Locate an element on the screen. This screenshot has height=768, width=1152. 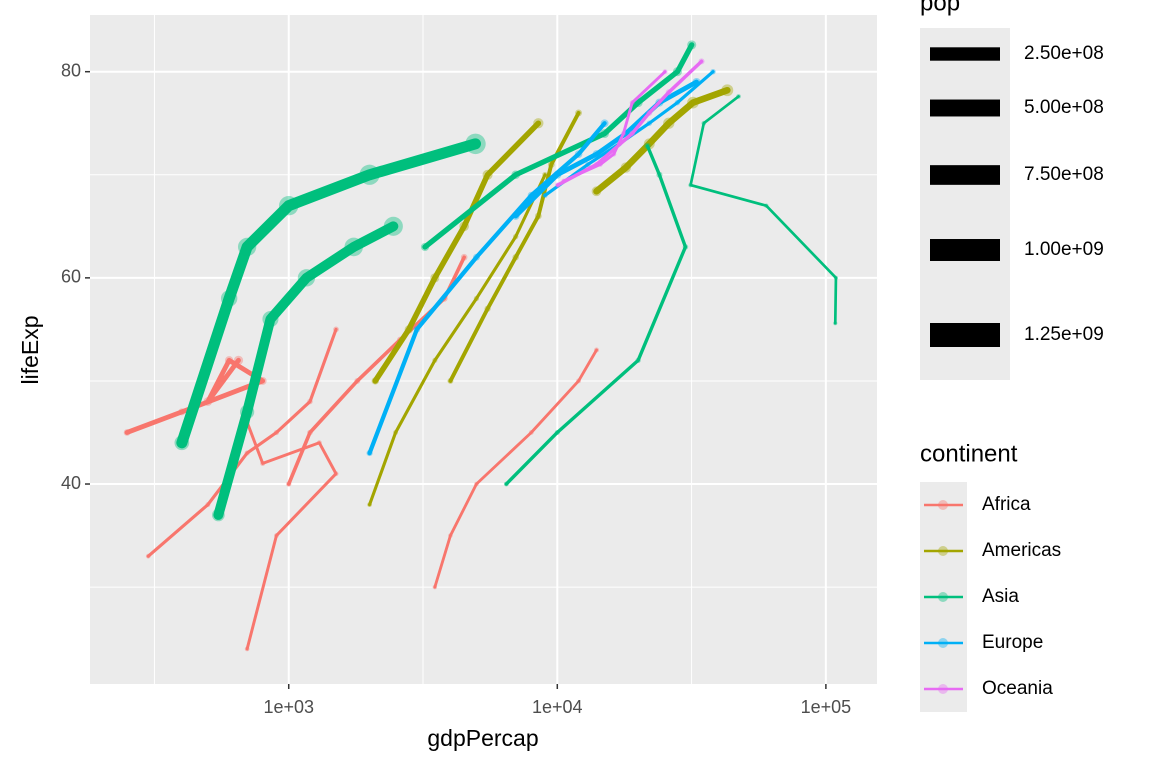
size-legend-label: 1.00e+09 is located at coordinates (1064, 249).